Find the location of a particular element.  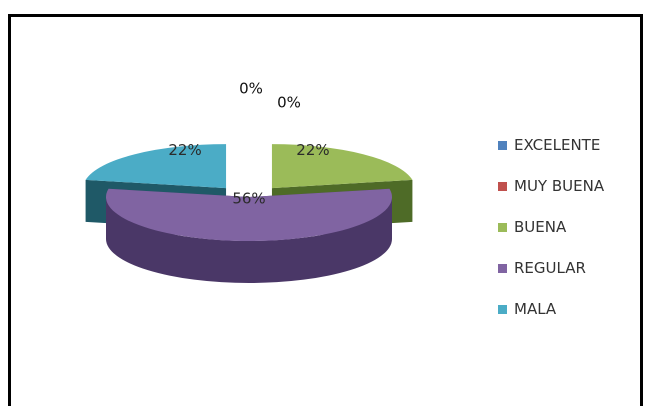

legend-item-muy-buena: MUY BUENA is located at coordinates (551, 186).